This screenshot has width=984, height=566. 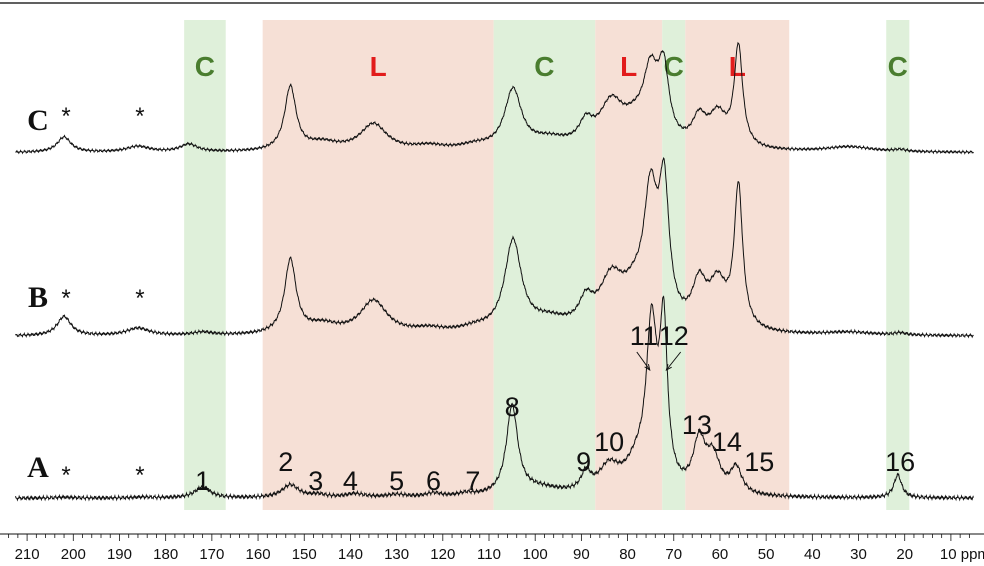 I want to click on x-tick-label-90: 90, so click(x=581, y=554).